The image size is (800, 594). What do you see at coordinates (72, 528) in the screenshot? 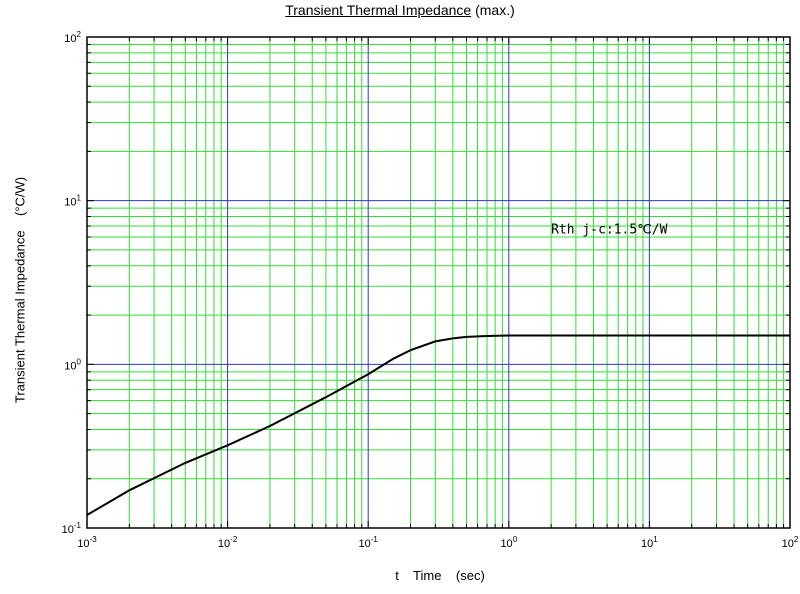
I see `y-tick-label: 10⁻¹` at bounding box center [72, 528].